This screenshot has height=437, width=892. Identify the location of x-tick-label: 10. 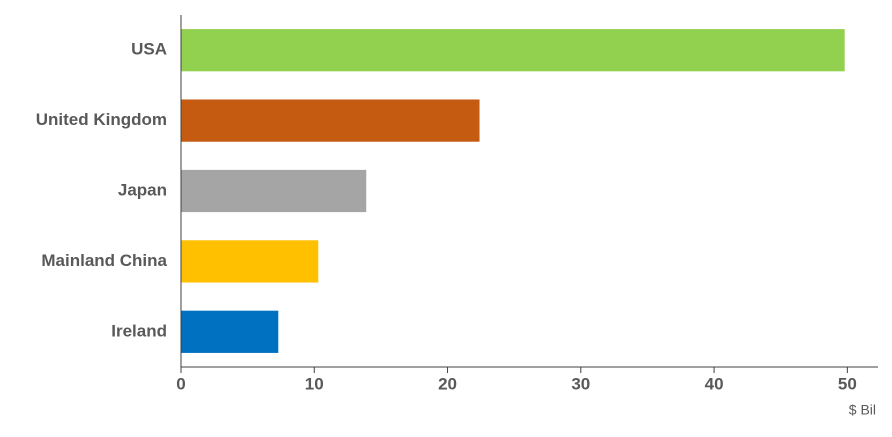
(314, 383).